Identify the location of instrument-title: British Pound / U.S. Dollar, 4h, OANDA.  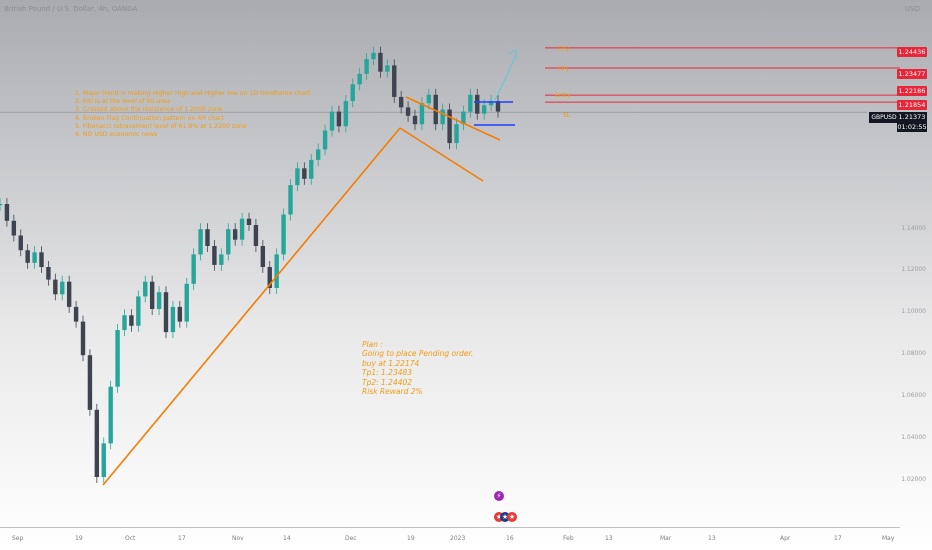
(71, 9).